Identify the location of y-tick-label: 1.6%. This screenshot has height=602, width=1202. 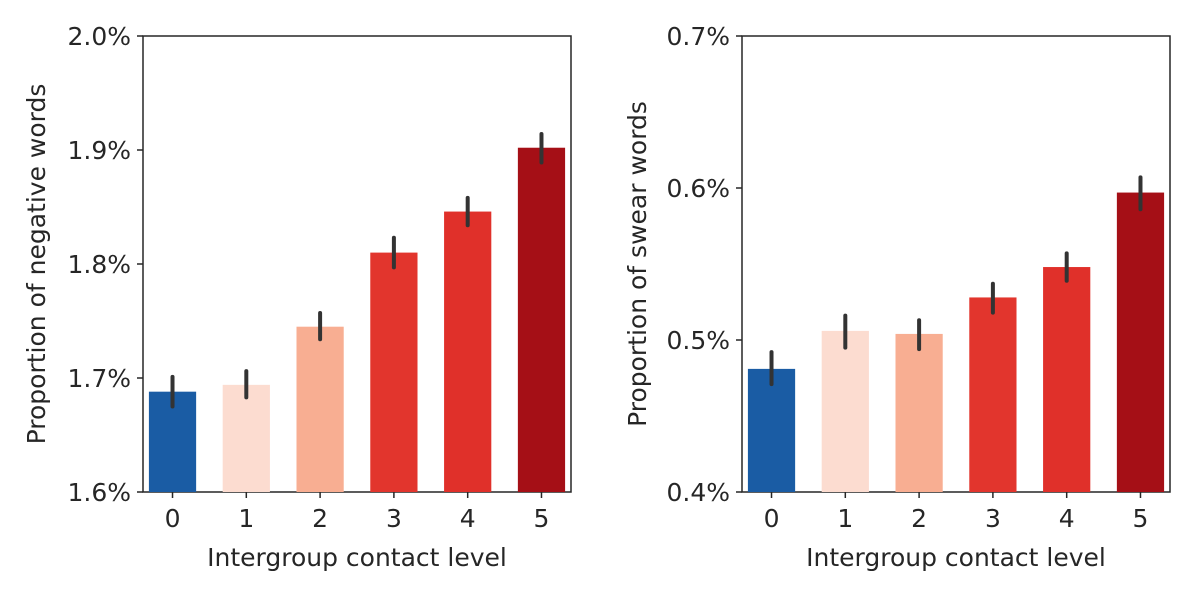
(99, 492).